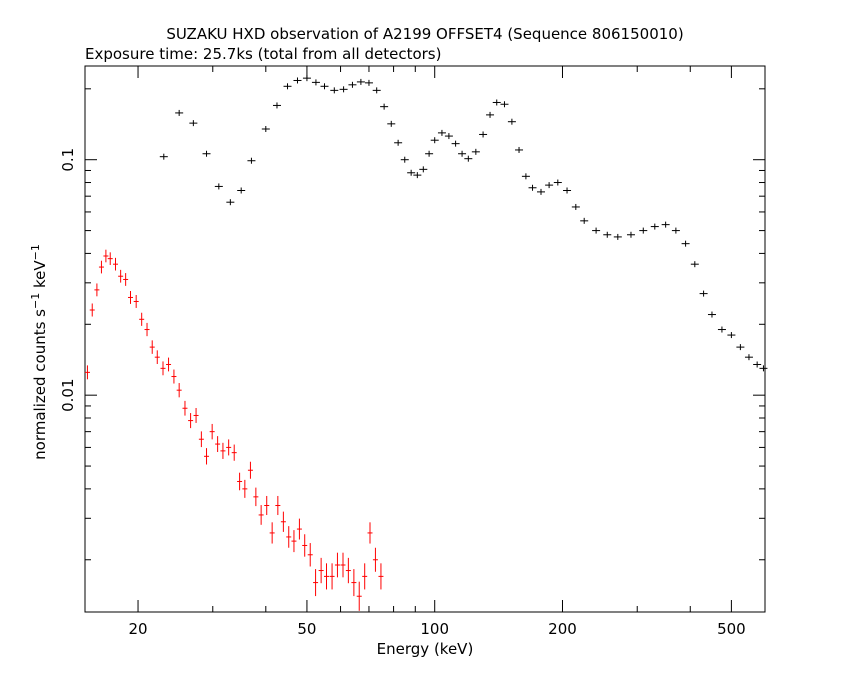 The width and height of the screenshot is (850, 680). Describe the element at coordinates (306, 629) in the screenshot. I see `x-tick-label: 50` at that location.